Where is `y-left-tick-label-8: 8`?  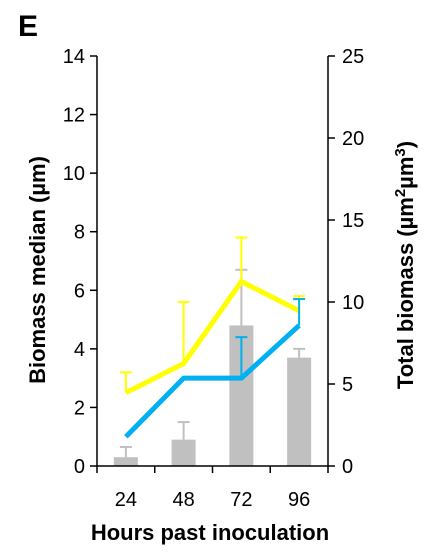 y-left-tick-label-8: 8 is located at coordinates (79, 233).